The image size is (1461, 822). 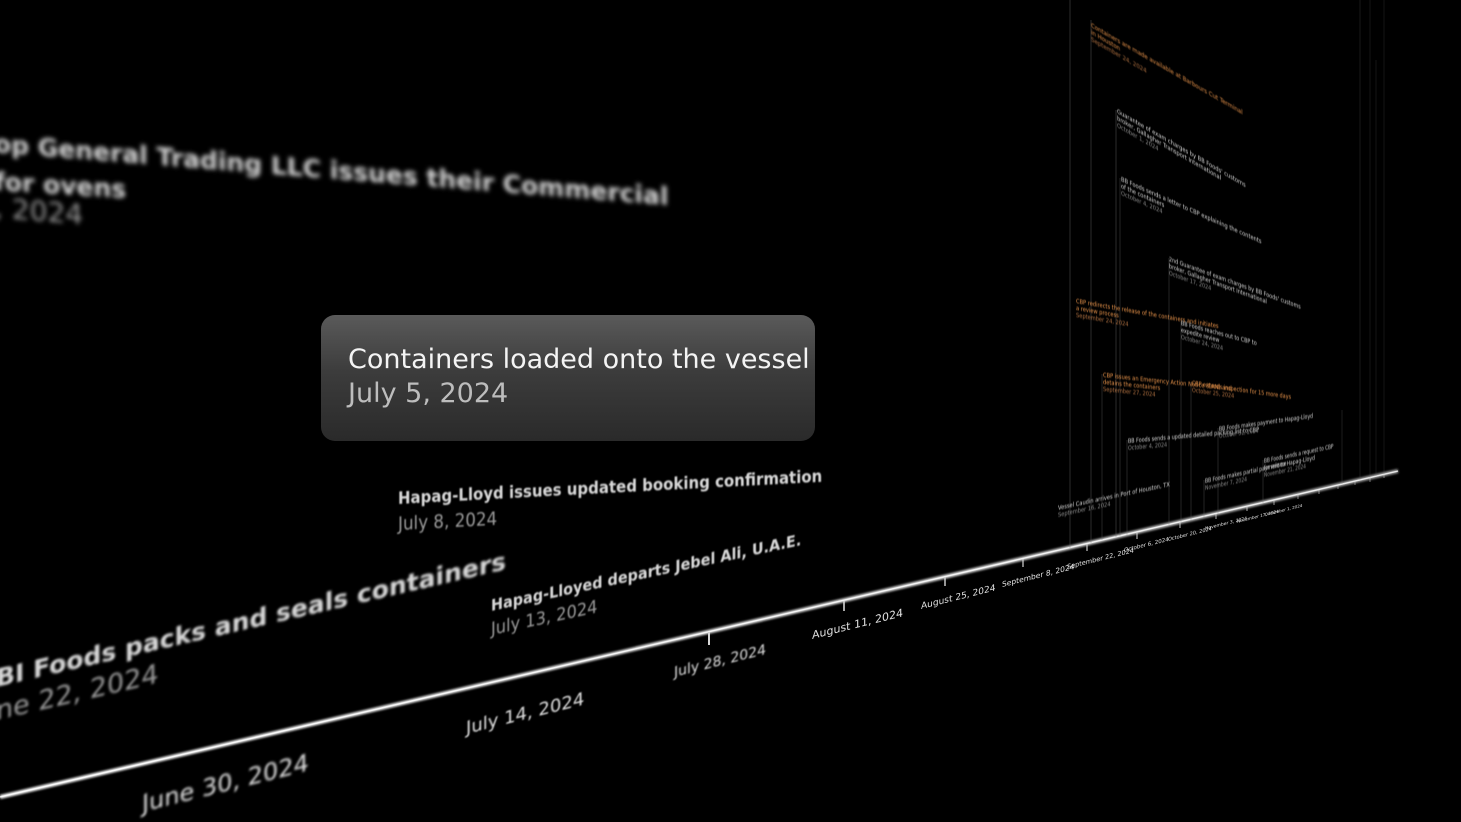 What do you see at coordinates (428, 393) in the screenshot?
I see `tooltip-date: July 5, 2024` at bounding box center [428, 393].